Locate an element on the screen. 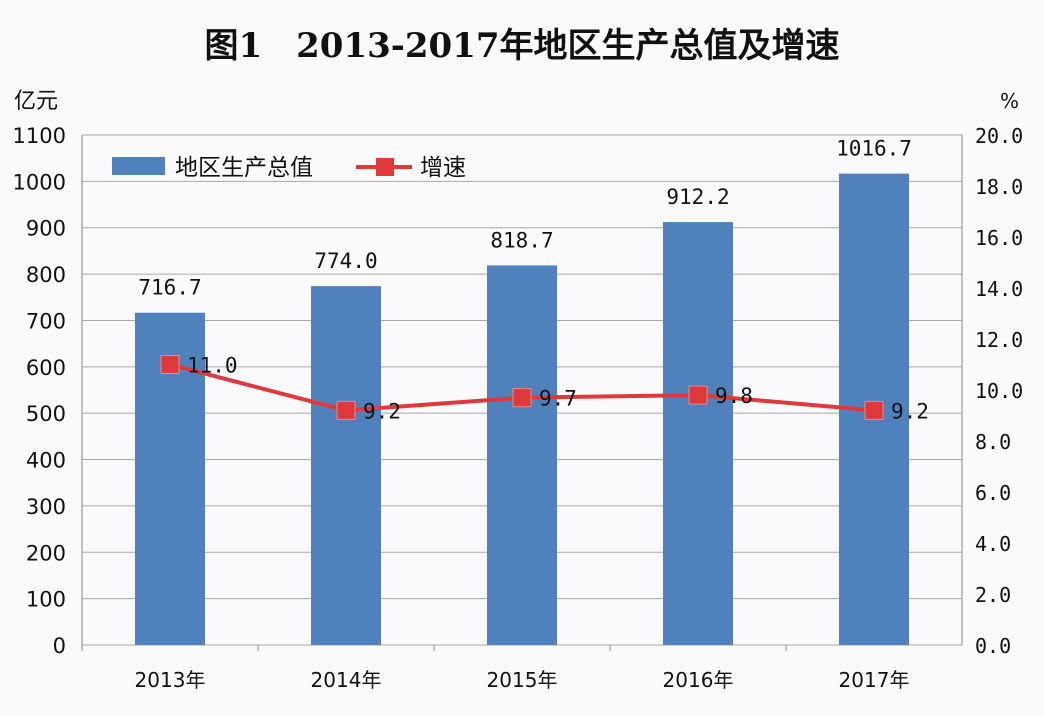 Image resolution: width=1044 pixels, height=716 pixels. bar-value-label: 818.7 is located at coordinates (521, 240).